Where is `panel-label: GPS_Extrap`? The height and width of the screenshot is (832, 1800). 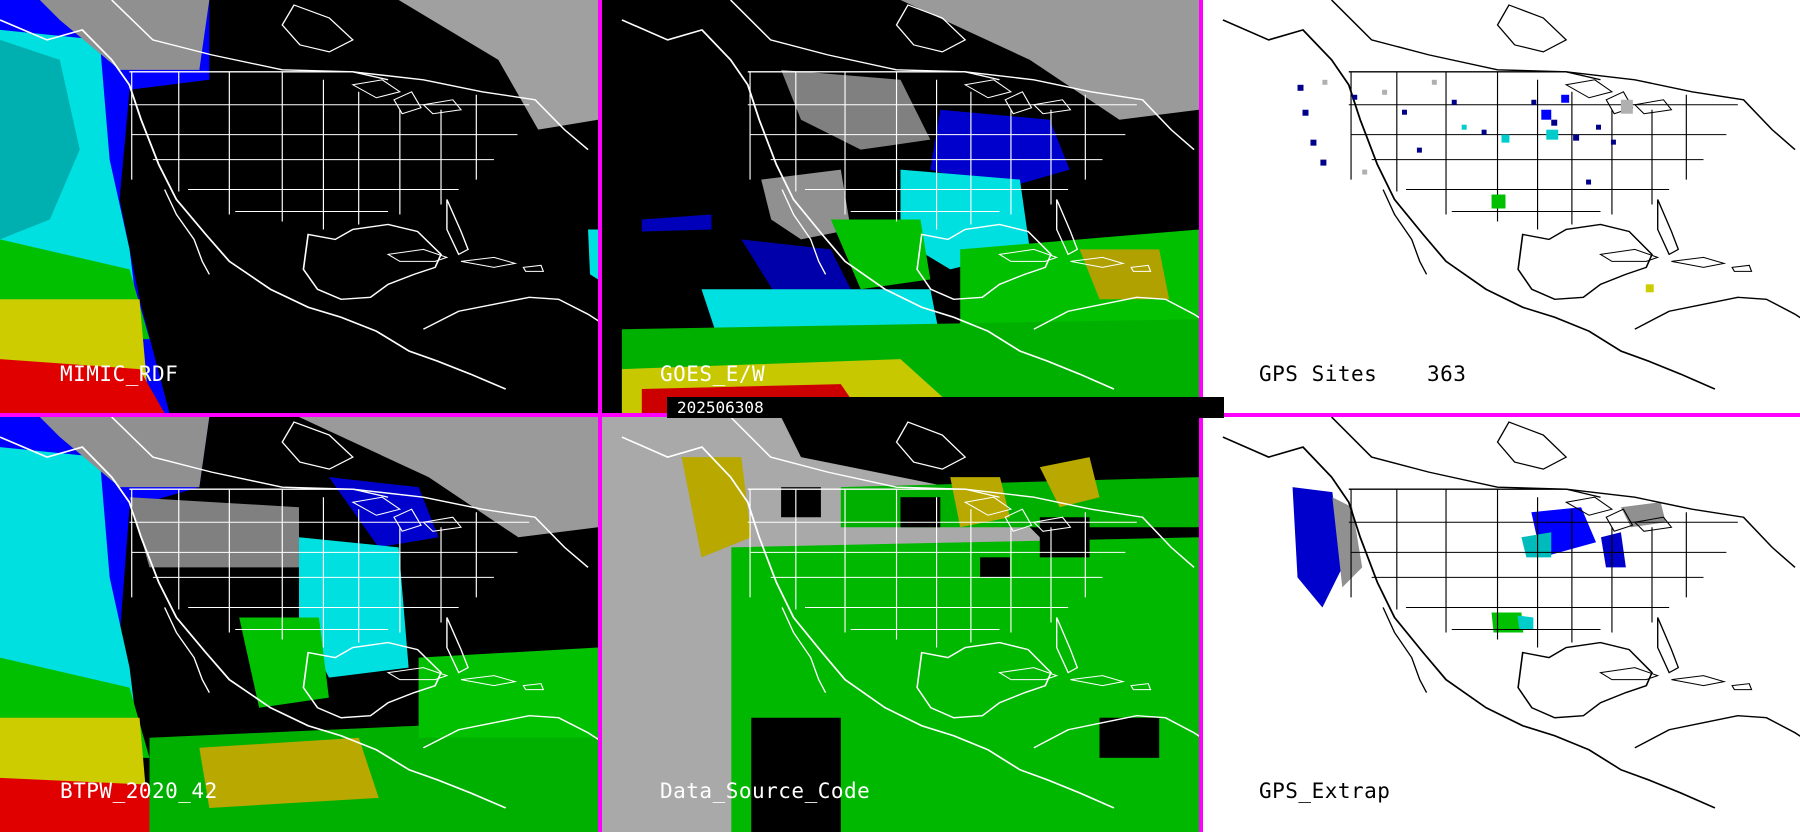
panel-label: GPS_Extrap is located at coordinates (1325, 791).